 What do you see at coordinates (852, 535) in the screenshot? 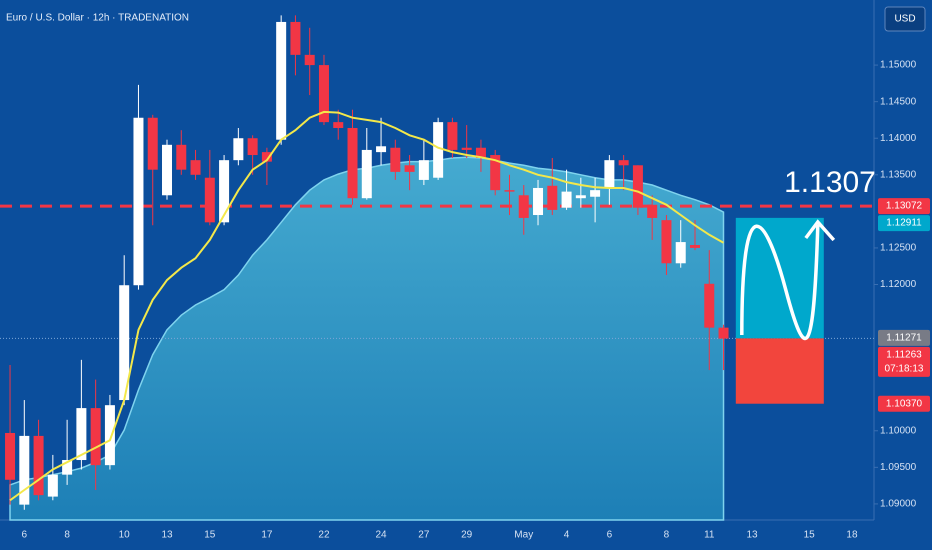
I see `x-tick-label: 18` at bounding box center [852, 535].